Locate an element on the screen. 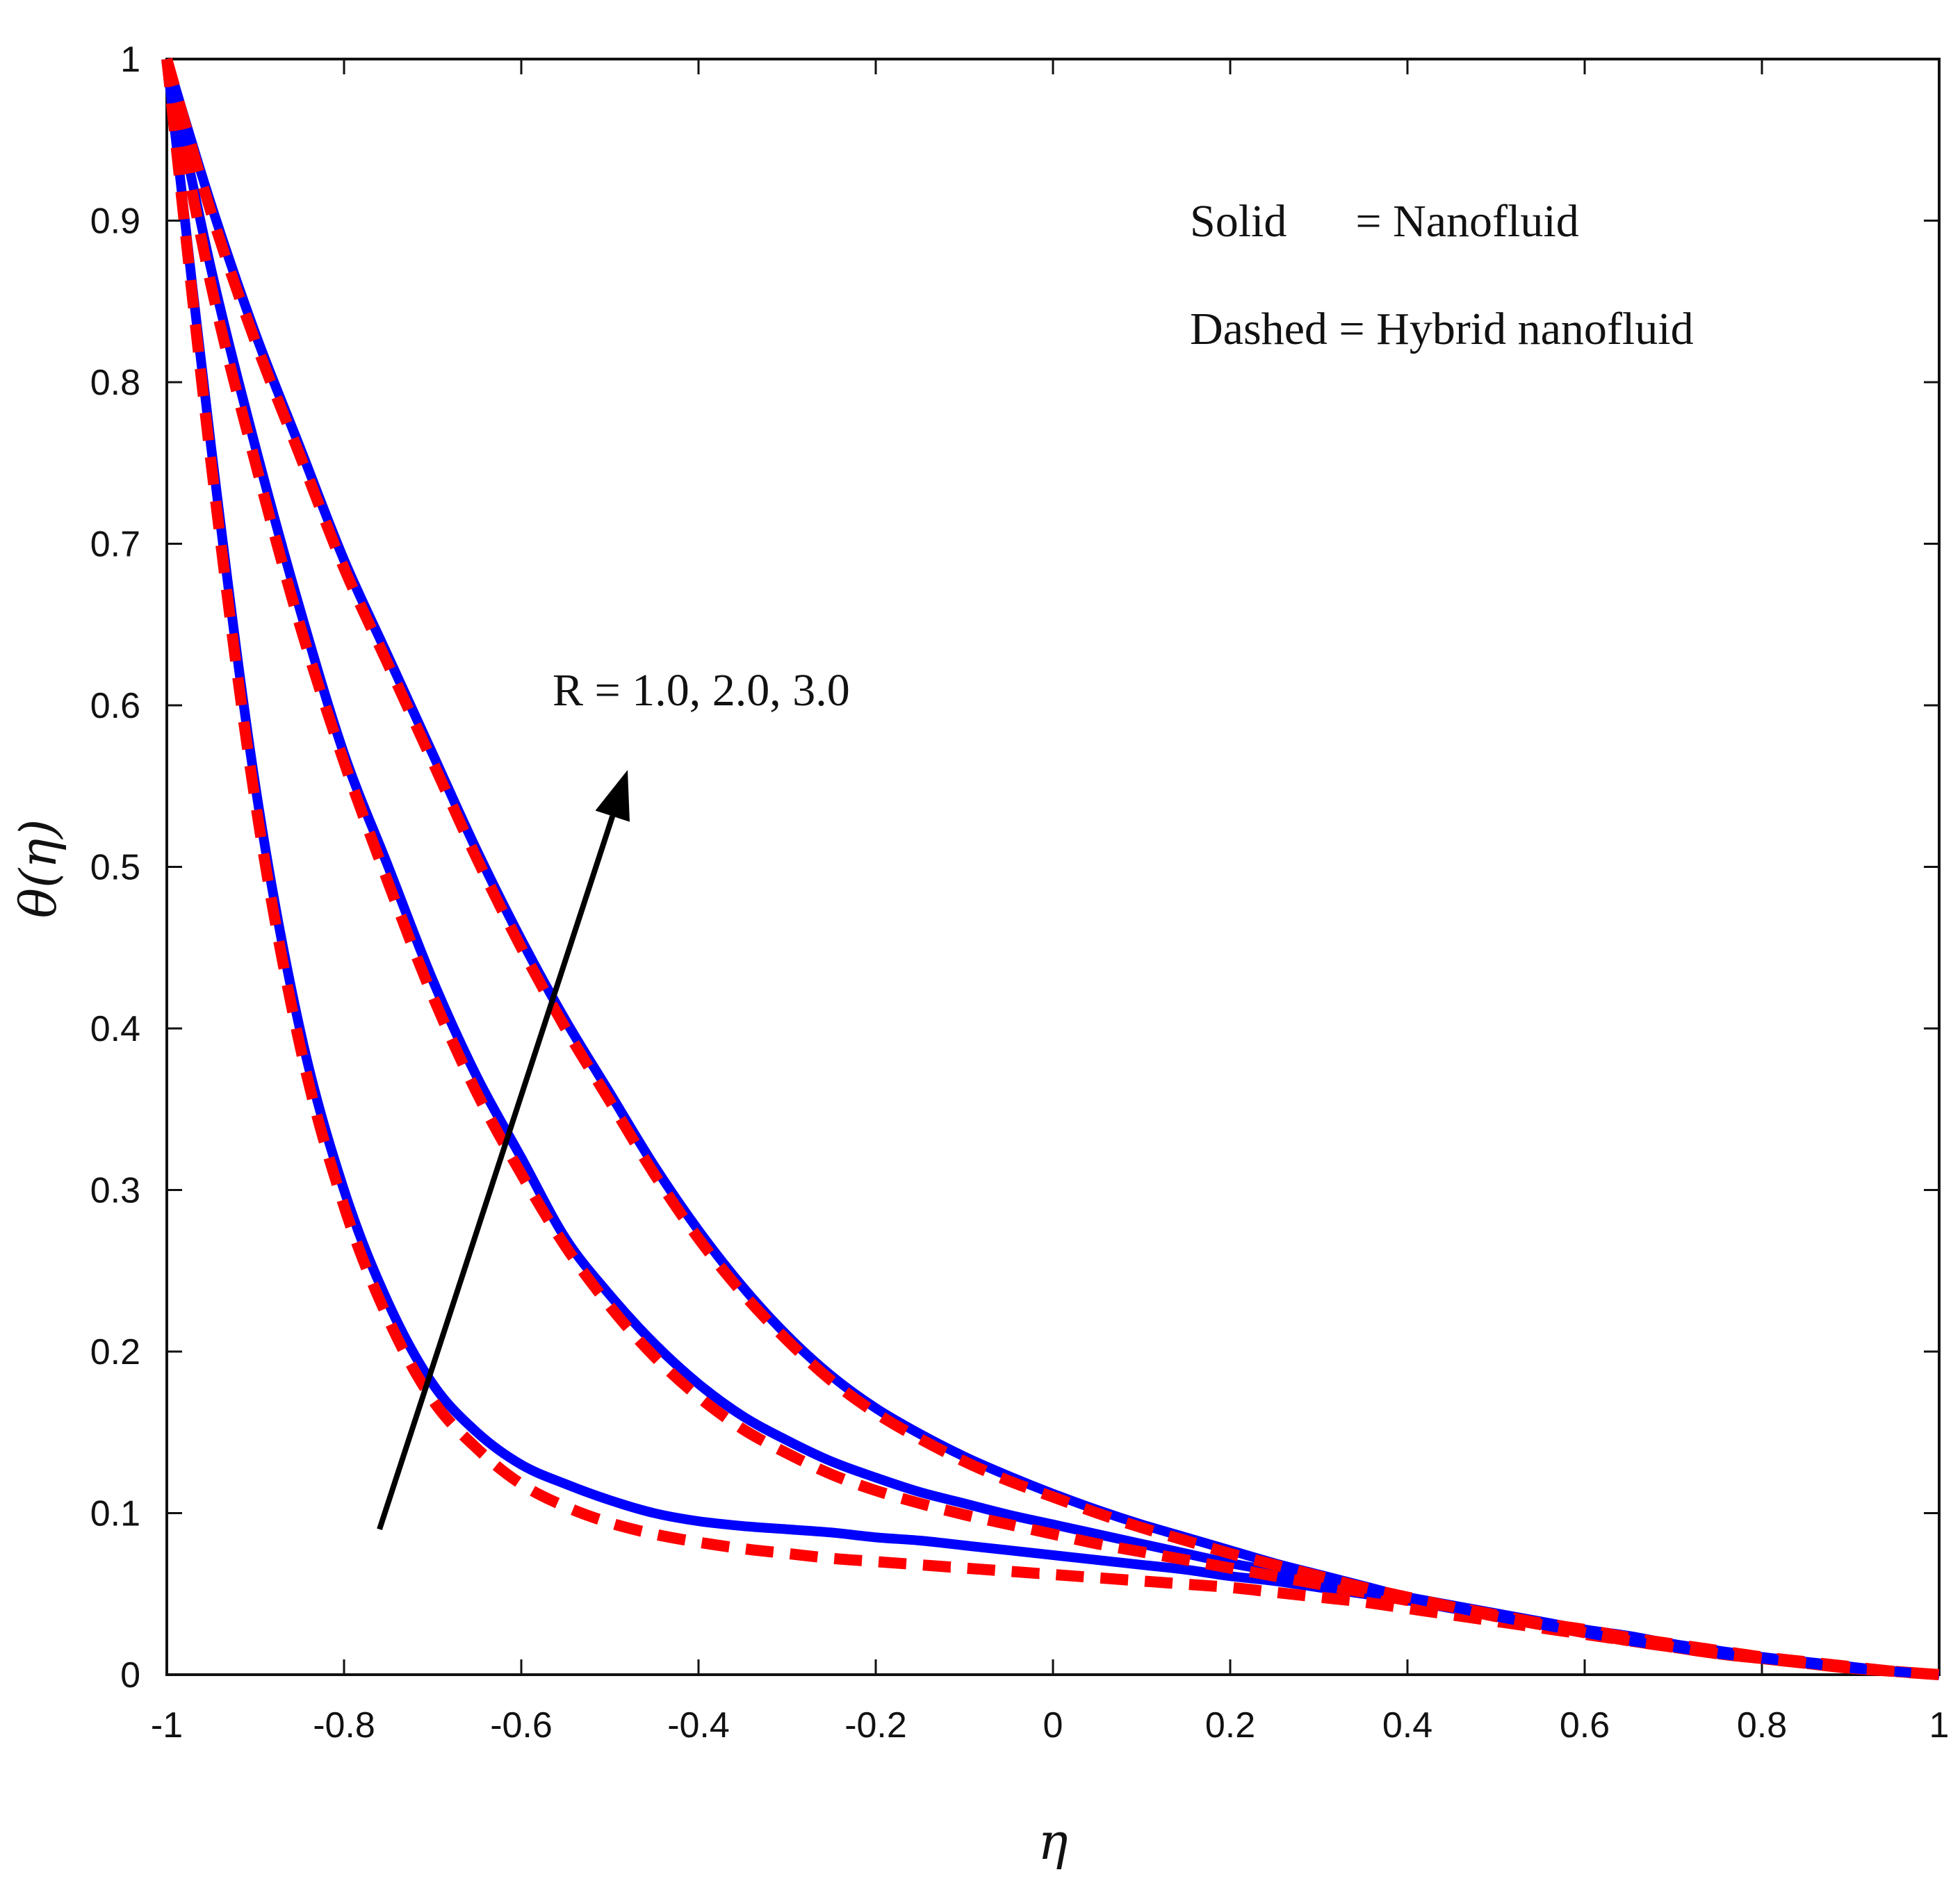 Image resolution: width=1960 pixels, height=1904 pixels. x-tick-label: -0.6 is located at coordinates (521, 1725).